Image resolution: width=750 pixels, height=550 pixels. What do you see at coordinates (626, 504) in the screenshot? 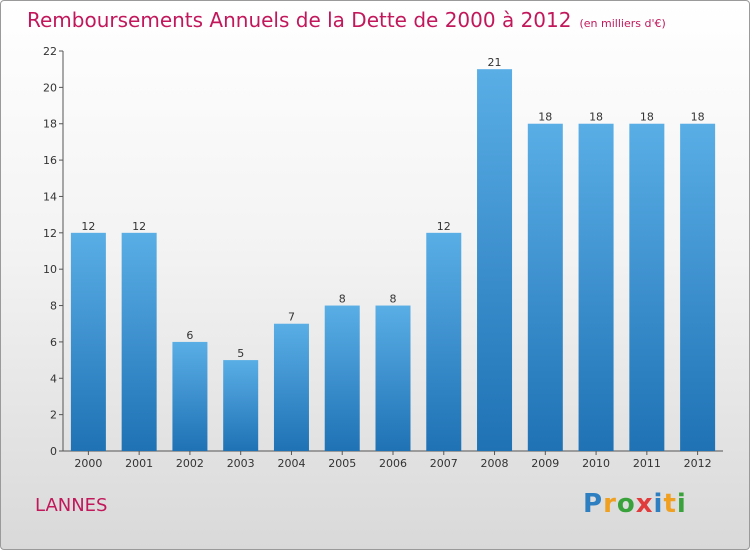
I see `logo-letter: o` at bounding box center [626, 504].